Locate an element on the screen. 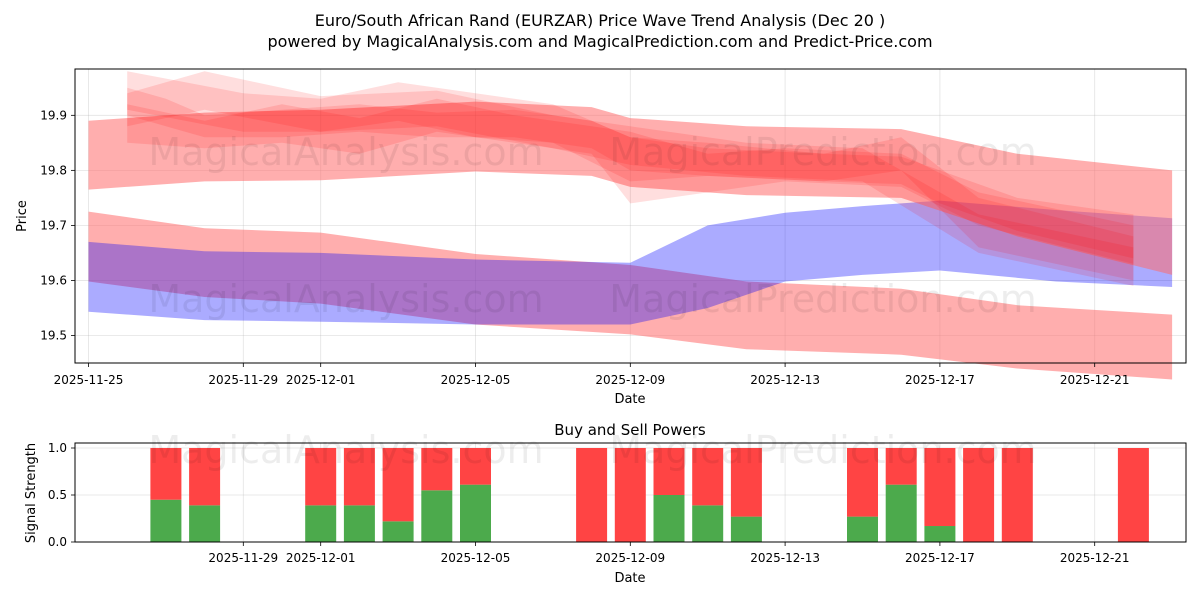 The height and width of the screenshot is (600, 1200). signal-xtick-label: 2025-12-21 is located at coordinates (1095, 558).